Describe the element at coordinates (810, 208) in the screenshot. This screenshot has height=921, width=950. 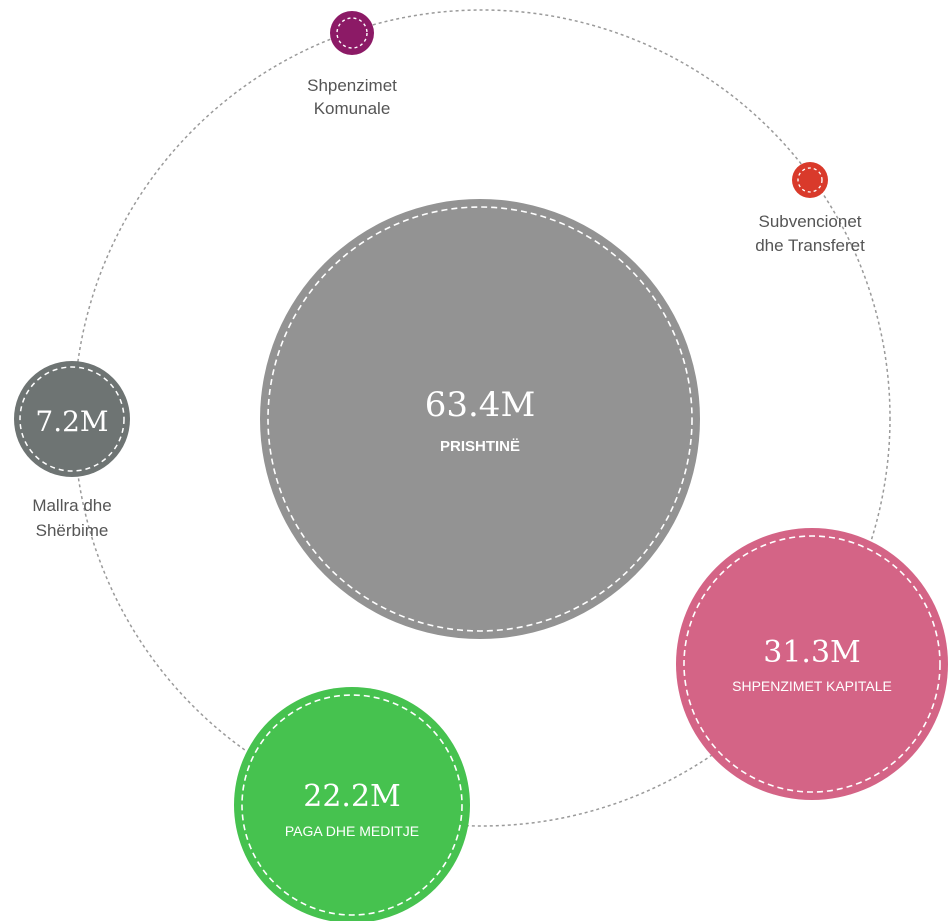
I see `node-subvencionet: Subvencionet dhe Transferet` at that location.